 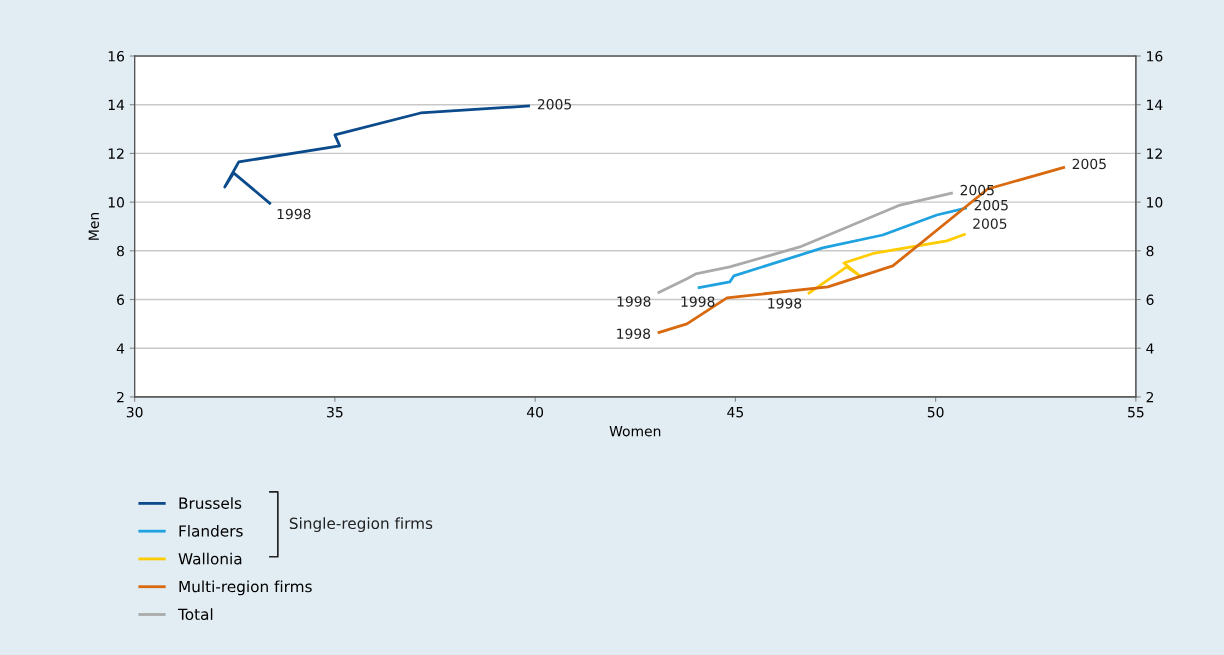 I want to click on legend-label: Brussels, so click(x=210, y=503).